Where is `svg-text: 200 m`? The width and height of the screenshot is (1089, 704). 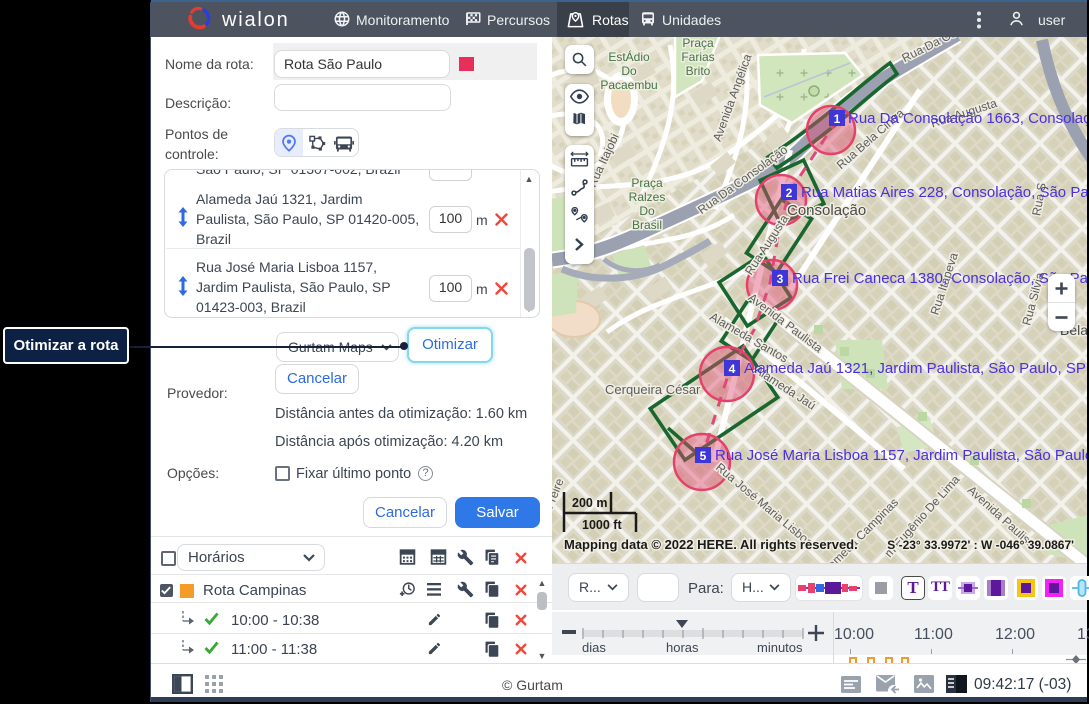 svg-text: 200 m is located at coordinates (589, 503).